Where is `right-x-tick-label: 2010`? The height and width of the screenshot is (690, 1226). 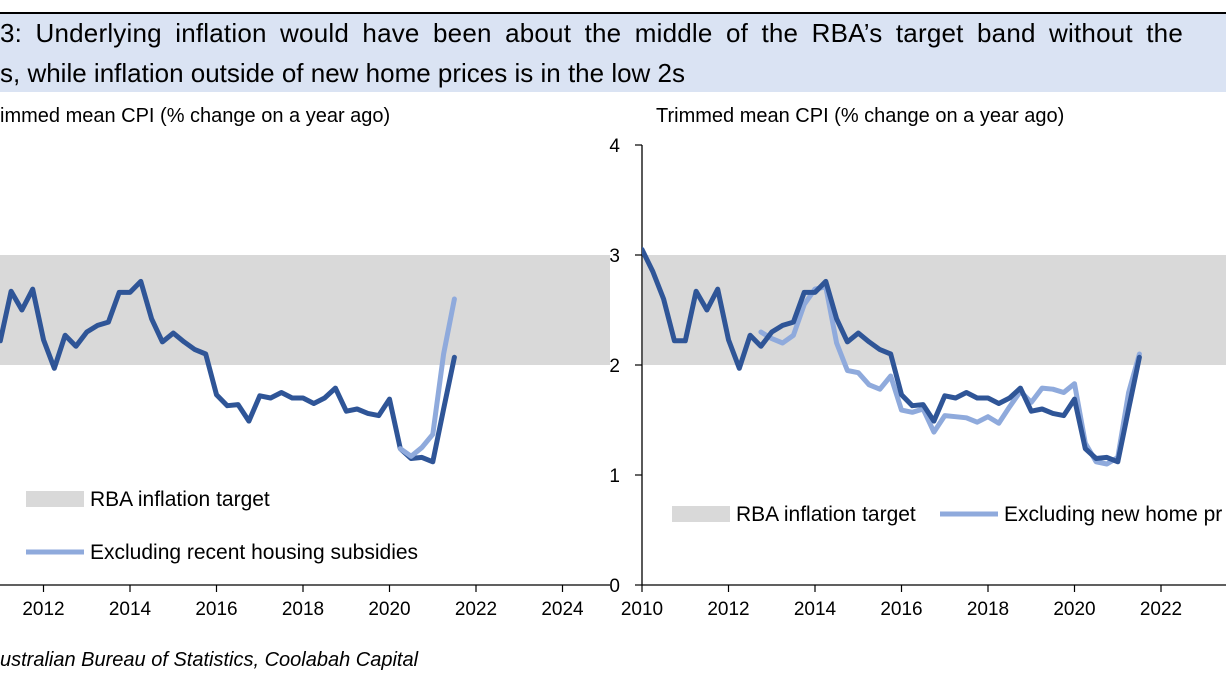
right-x-tick-label: 2010 is located at coordinates (642, 609).